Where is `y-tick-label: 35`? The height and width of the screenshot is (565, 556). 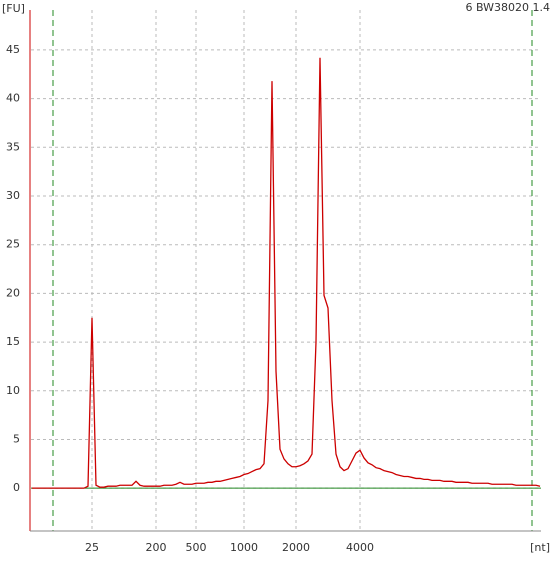
y-tick-label: 35 is located at coordinates (13, 146).